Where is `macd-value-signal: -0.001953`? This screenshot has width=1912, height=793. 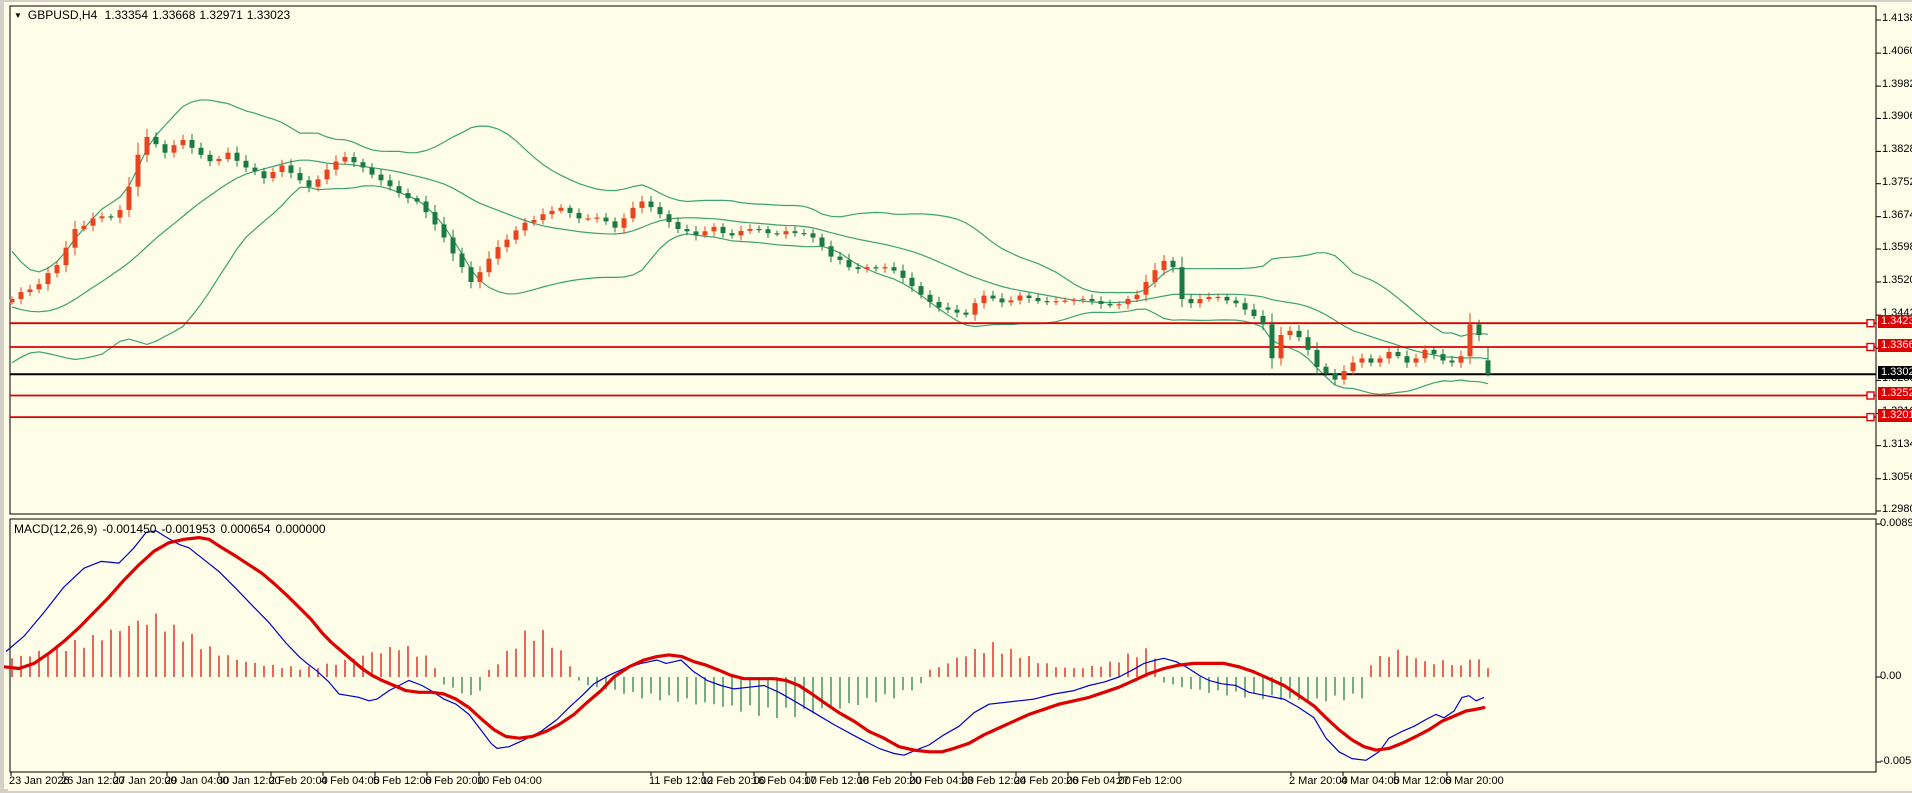
macd-value-signal: -0.001953 is located at coordinates (188, 529).